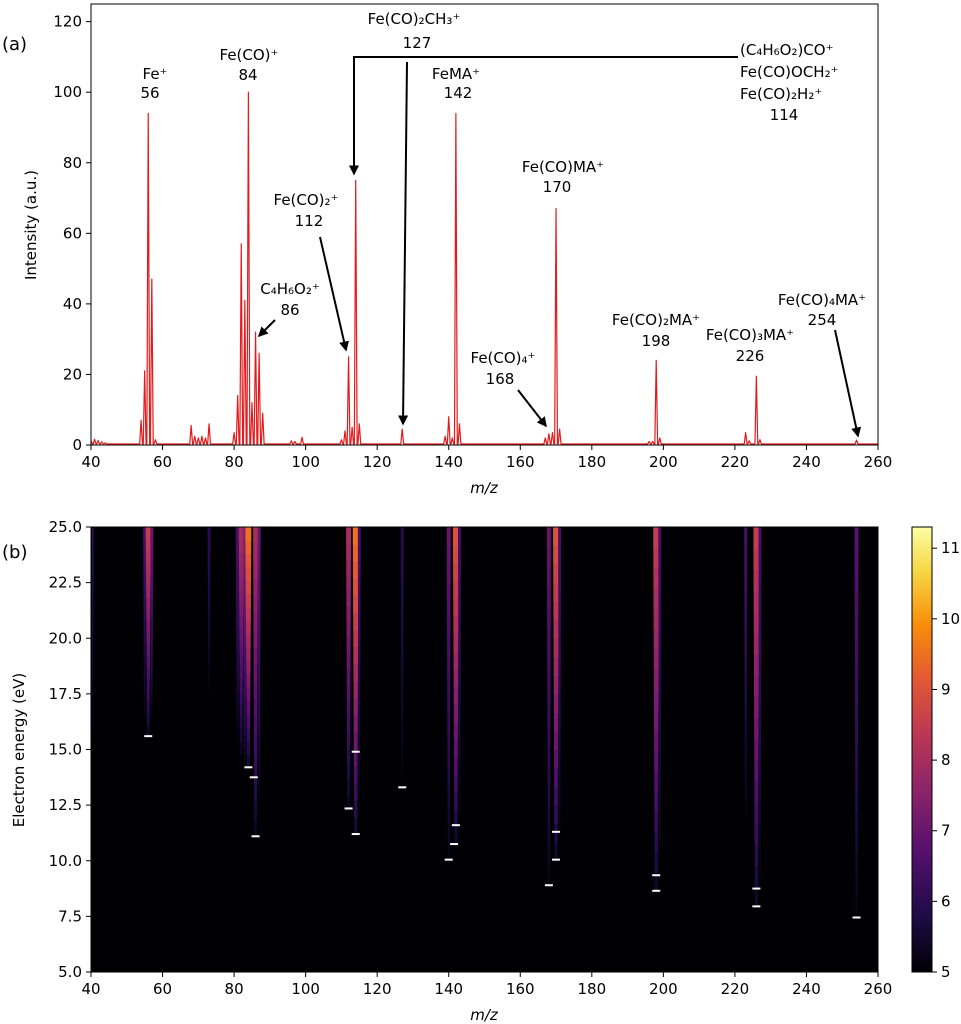 This screenshot has width=961, height=1024. Describe the element at coordinates (946, 689) in the screenshot. I see `colorbar-tick-label: 9` at that location.